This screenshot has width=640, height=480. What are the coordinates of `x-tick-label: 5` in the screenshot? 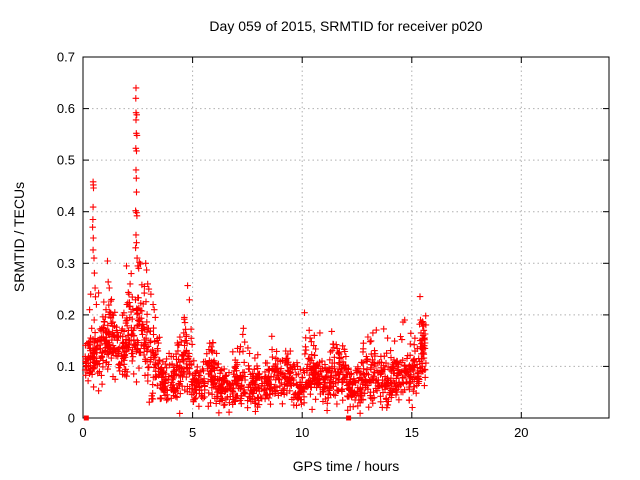 It's located at (192, 432).